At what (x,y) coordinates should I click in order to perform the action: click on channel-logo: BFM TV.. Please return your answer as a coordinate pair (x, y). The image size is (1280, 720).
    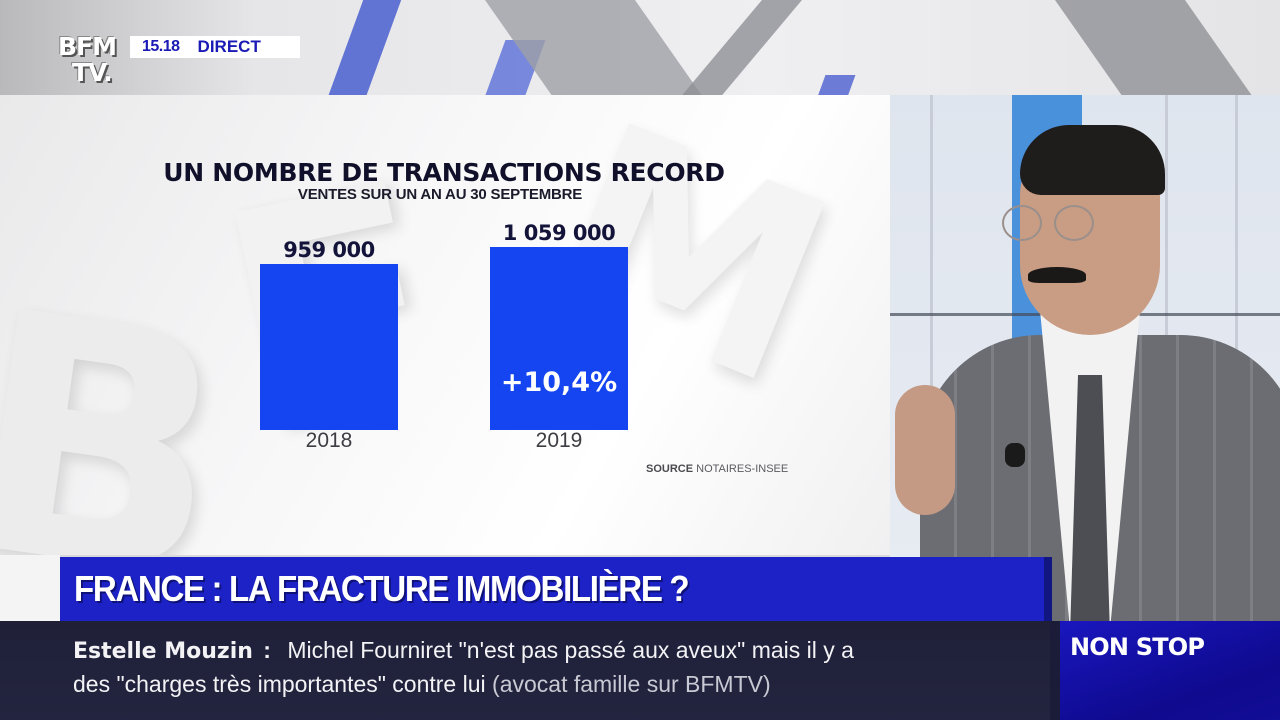
    Looking at the image, I should click on (91, 64).